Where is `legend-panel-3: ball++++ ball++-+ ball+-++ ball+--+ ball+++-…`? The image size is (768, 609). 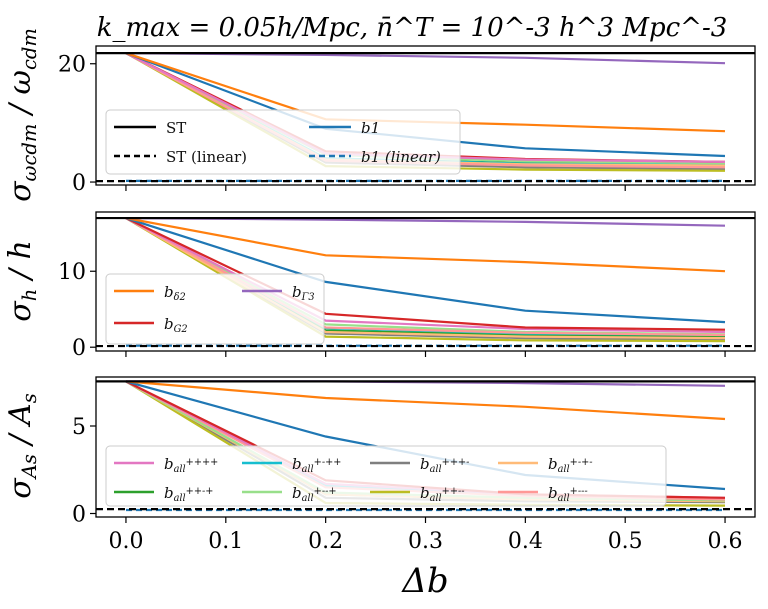
legend-panel-3: ball++++ ball++-+ ball+-++ ball+--+ ball+++-… is located at coordinates (386, 476).